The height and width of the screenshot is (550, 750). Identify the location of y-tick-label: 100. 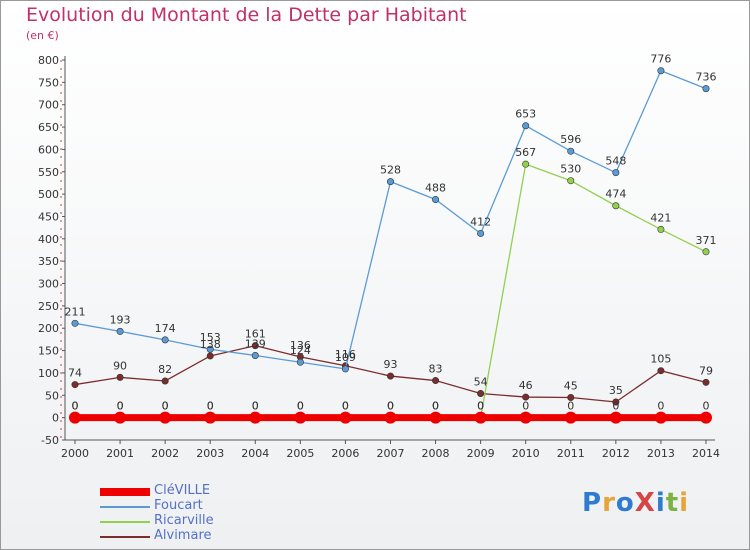
(48, 373).